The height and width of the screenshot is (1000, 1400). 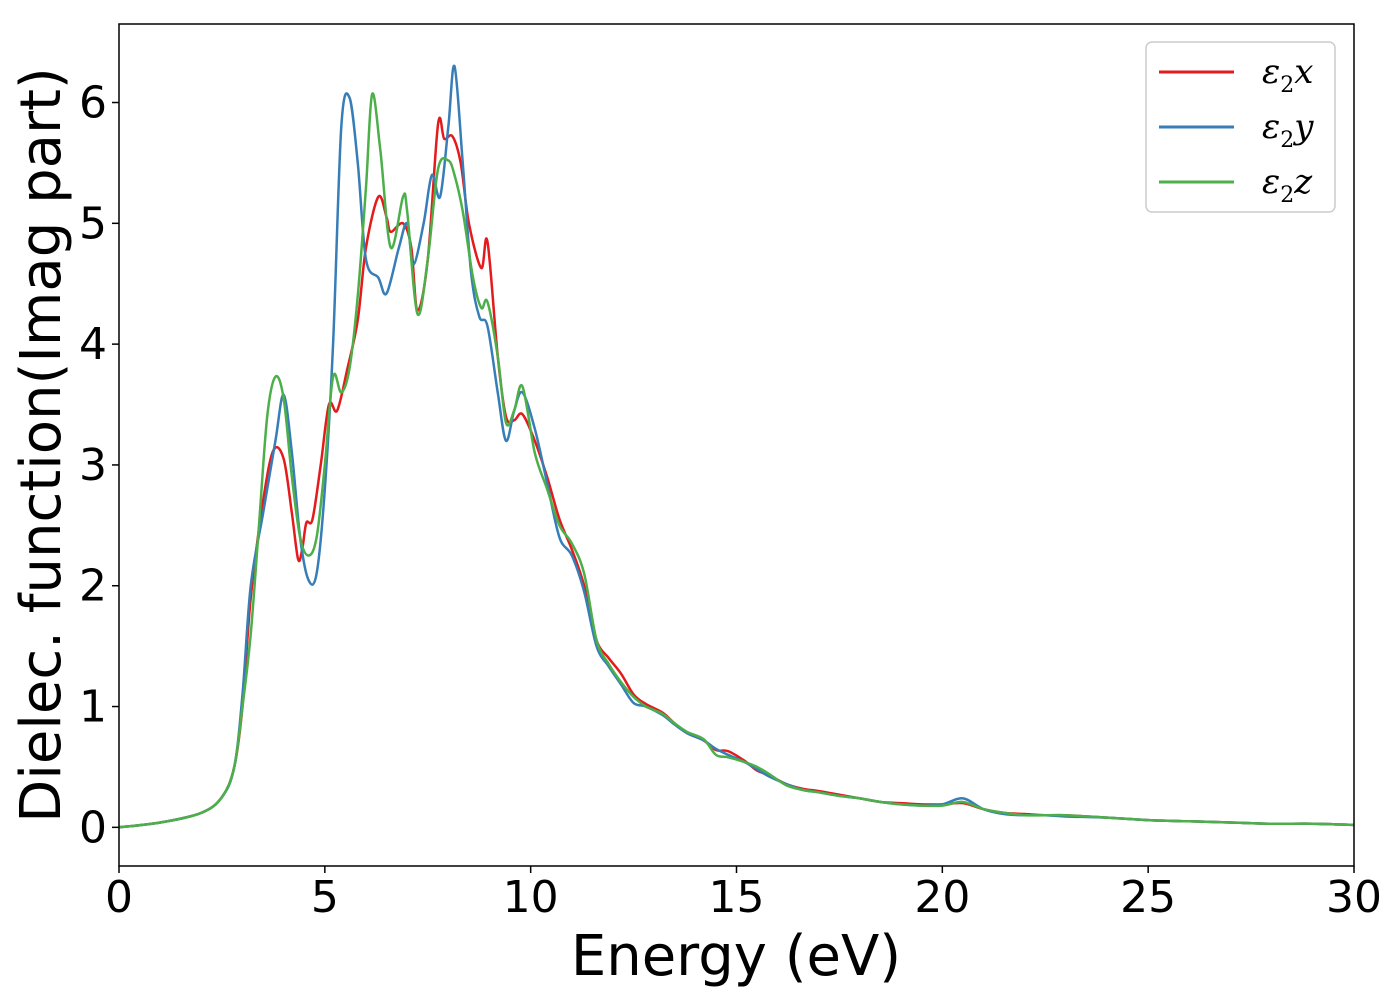 What do you see at coordinates (1354, 897) in the screenshot?
I see `x-tick-label: 30` at bounding box center [1354, 897].